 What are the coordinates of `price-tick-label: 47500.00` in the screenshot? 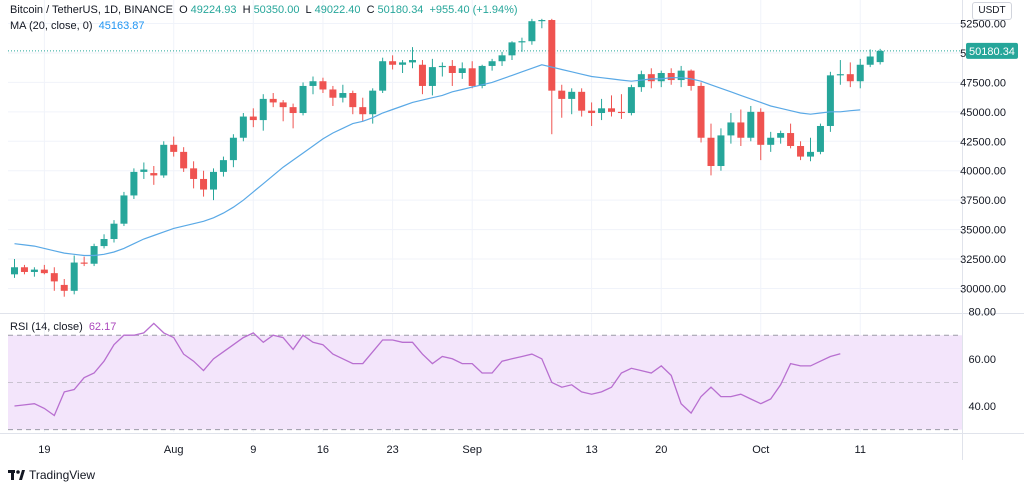 It's located at (983, 83).